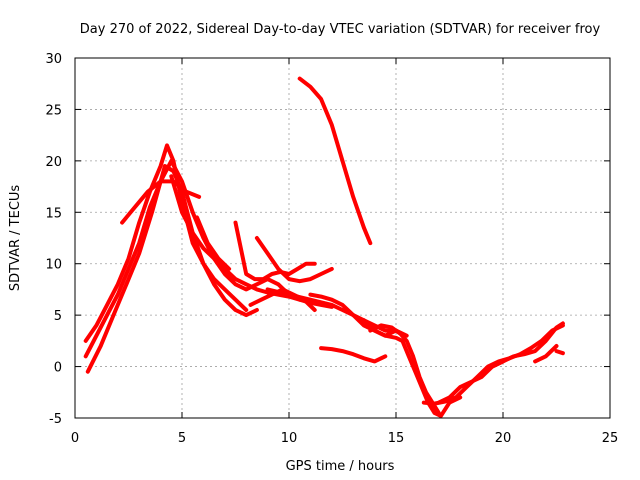 This screenshot has height=480, width=640. Describe the element at coordinates (15, 238) in the screenshot. I see `y-axis-label: SDTVAR / TECUs` at that location.